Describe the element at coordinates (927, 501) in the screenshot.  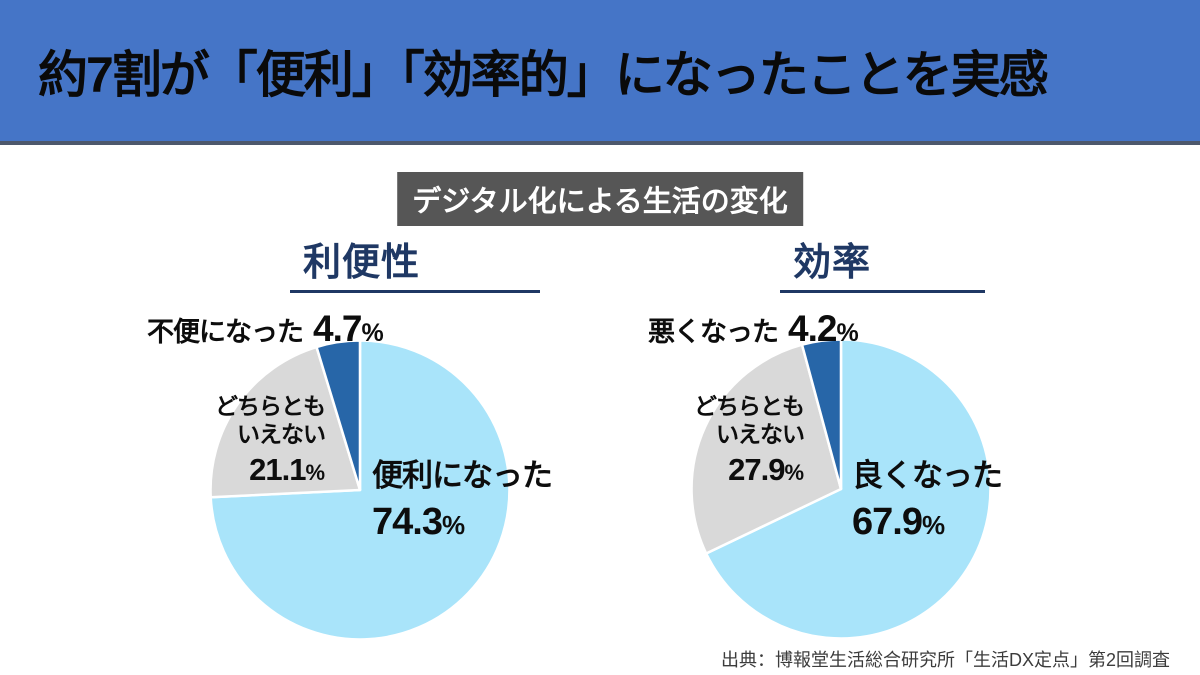
I see `label-efficiency-positive: 良くなった 67.9%` at that location.